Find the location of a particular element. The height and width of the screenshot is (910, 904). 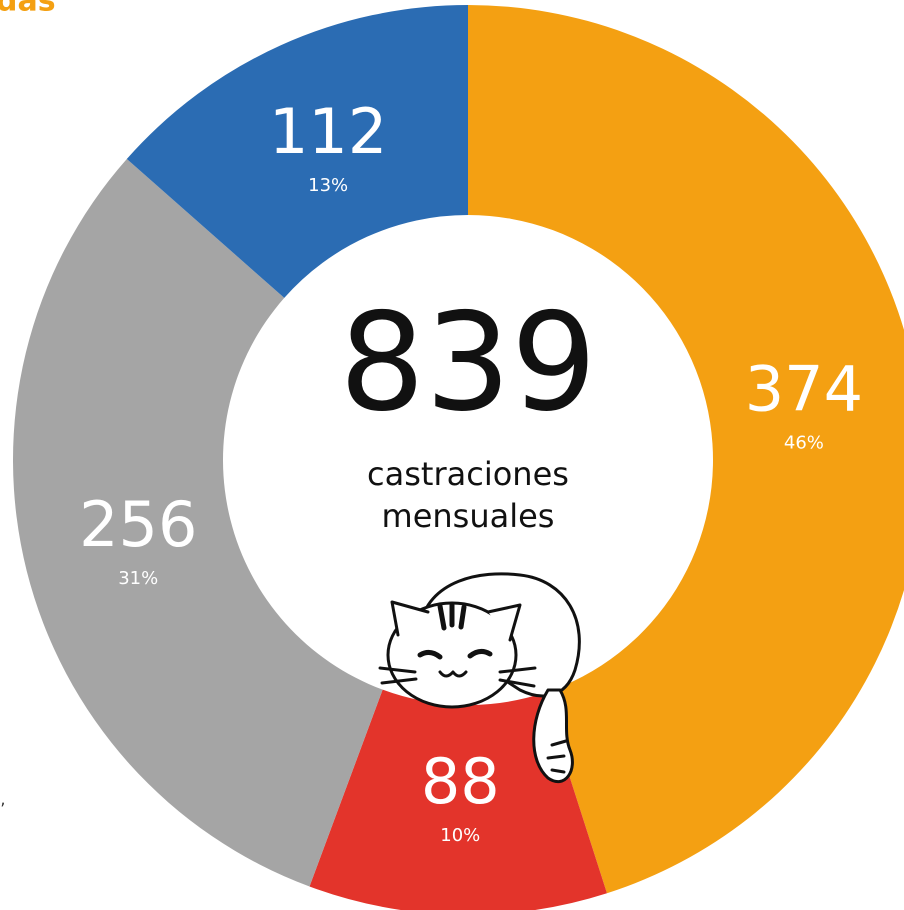

slice is located at coordinates (297, 151).